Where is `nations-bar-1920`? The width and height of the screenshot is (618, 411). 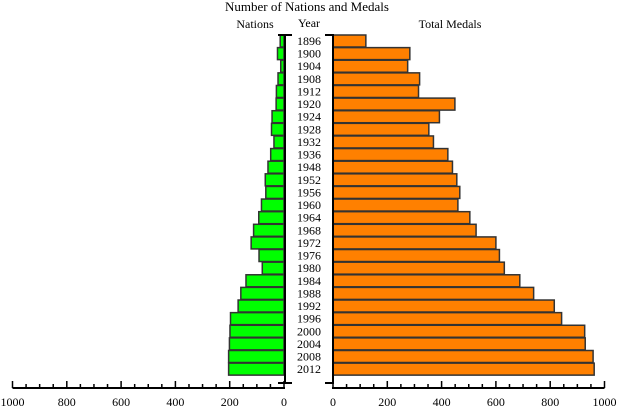
nations-bar-1920 is located at coordinates (280, 104).